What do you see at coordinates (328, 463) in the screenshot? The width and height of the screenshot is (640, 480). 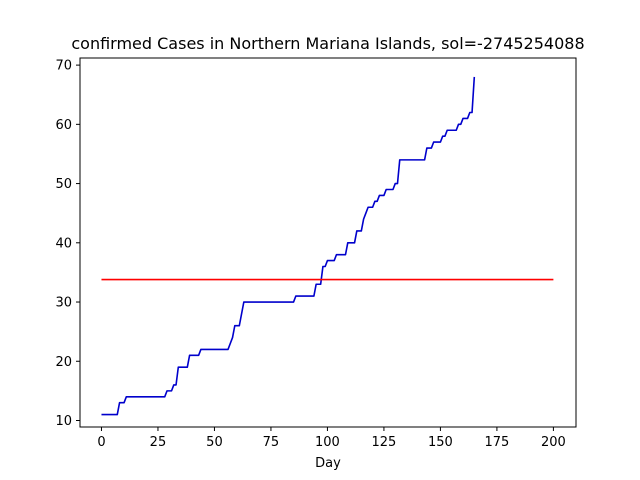 I see `x-axis-title: Day` at bounding box center [328, 463].